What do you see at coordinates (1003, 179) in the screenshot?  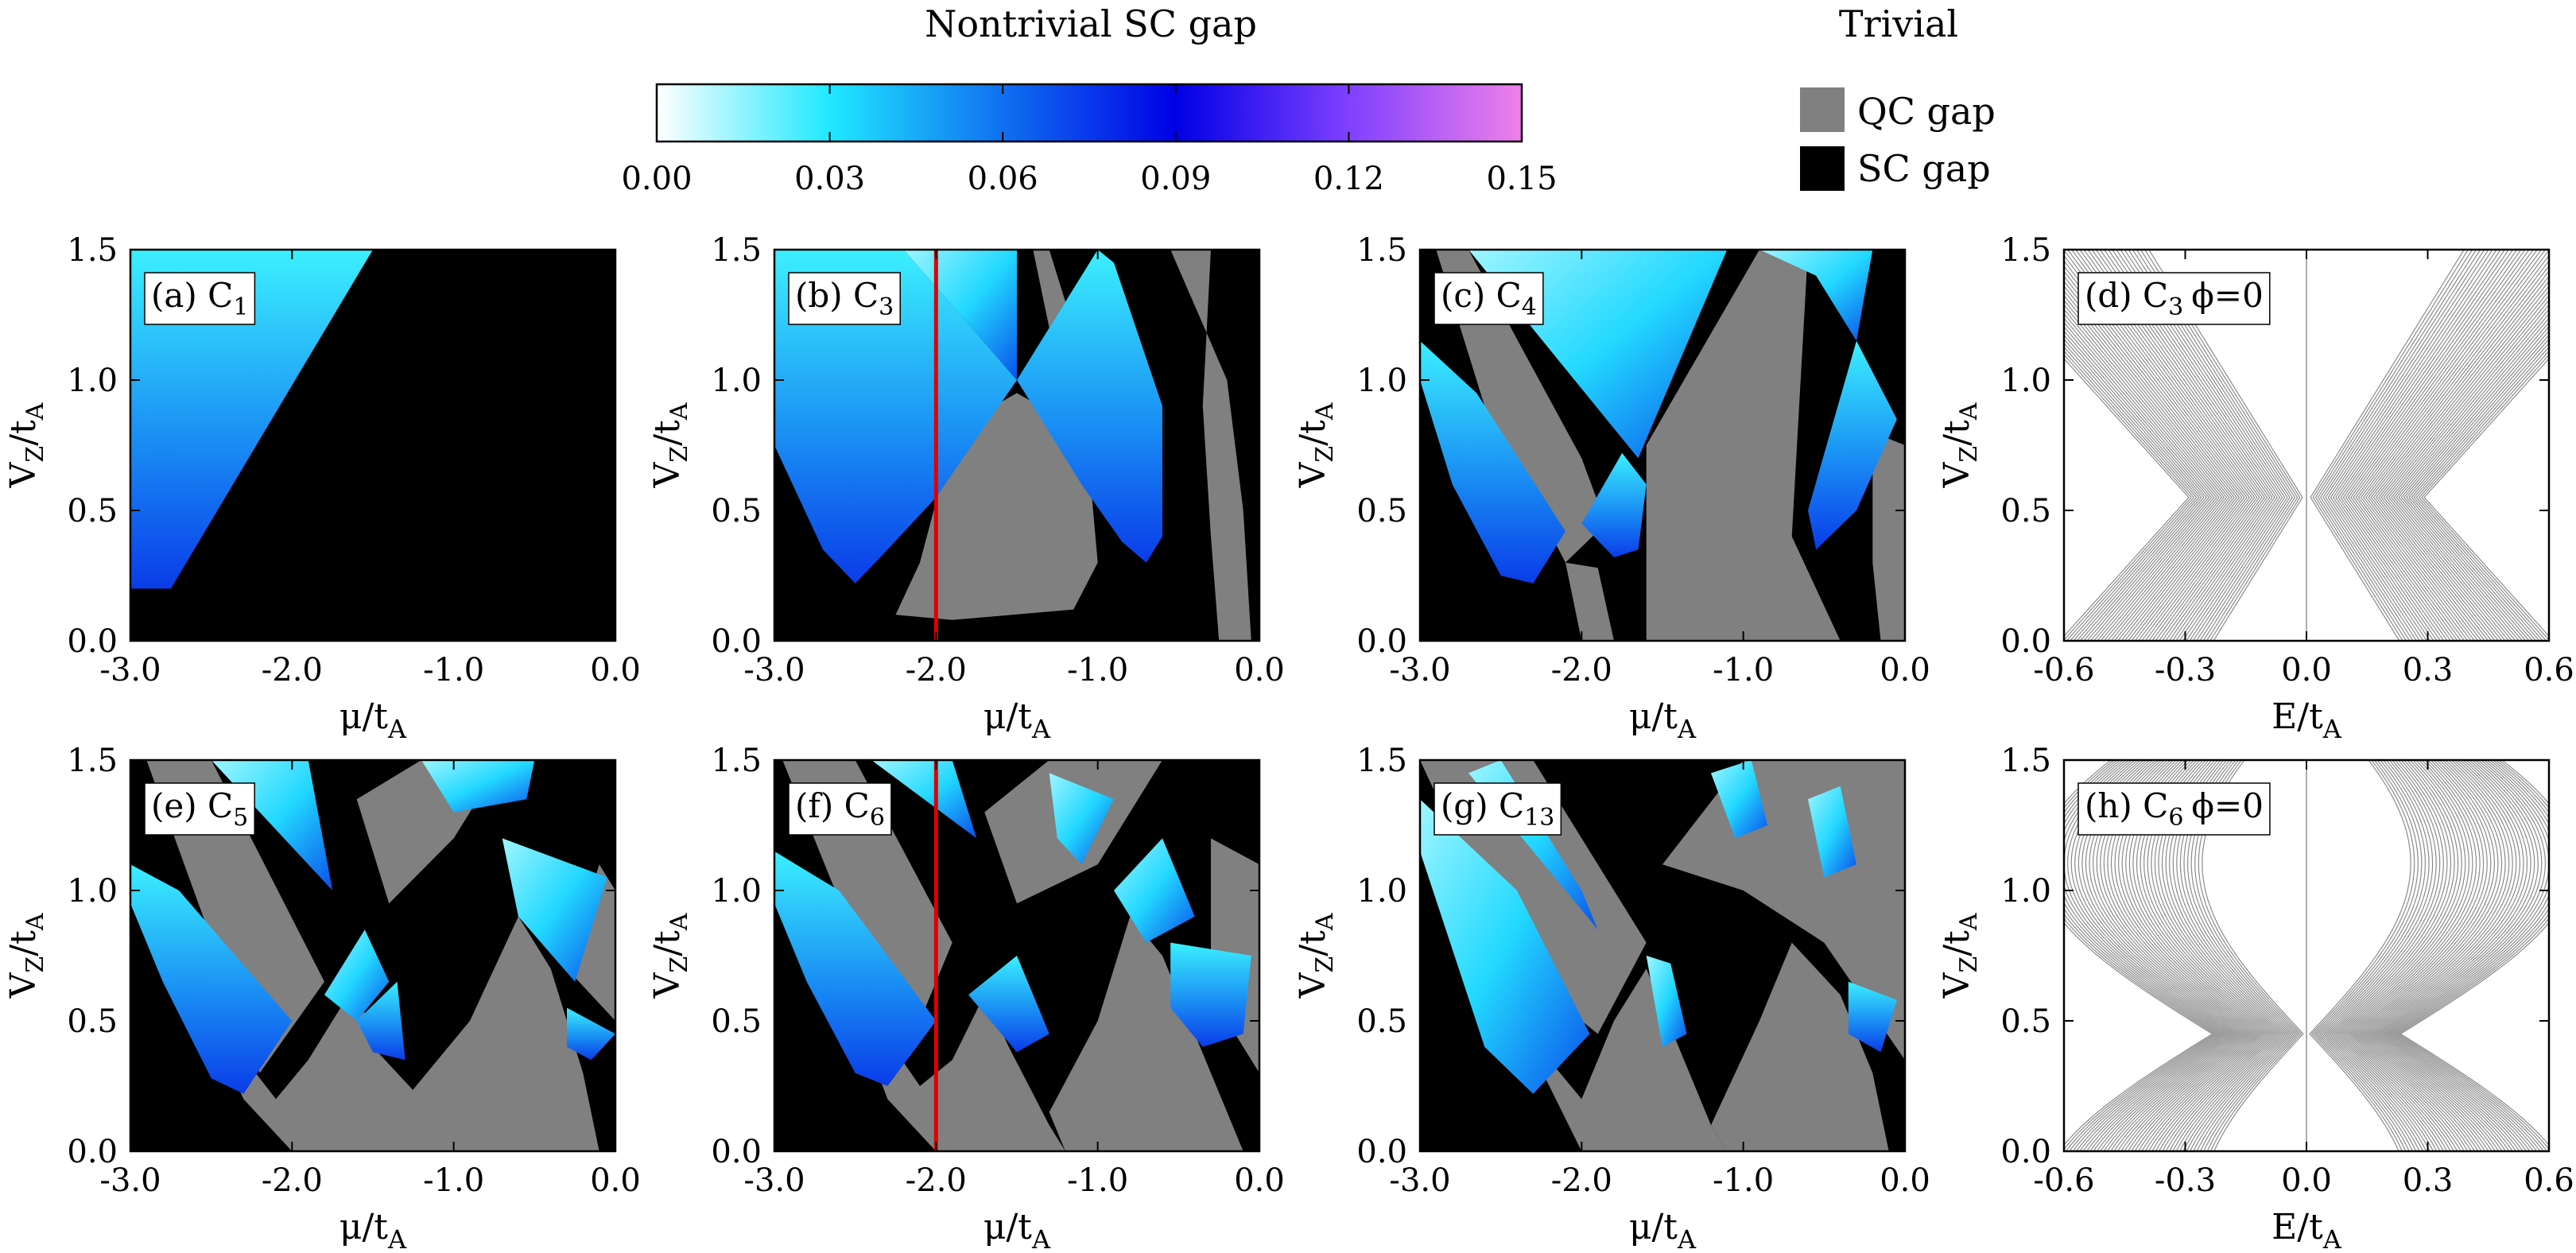 I see `colorbar-tick-label: 0.06` at bounding box center [1003, 179].